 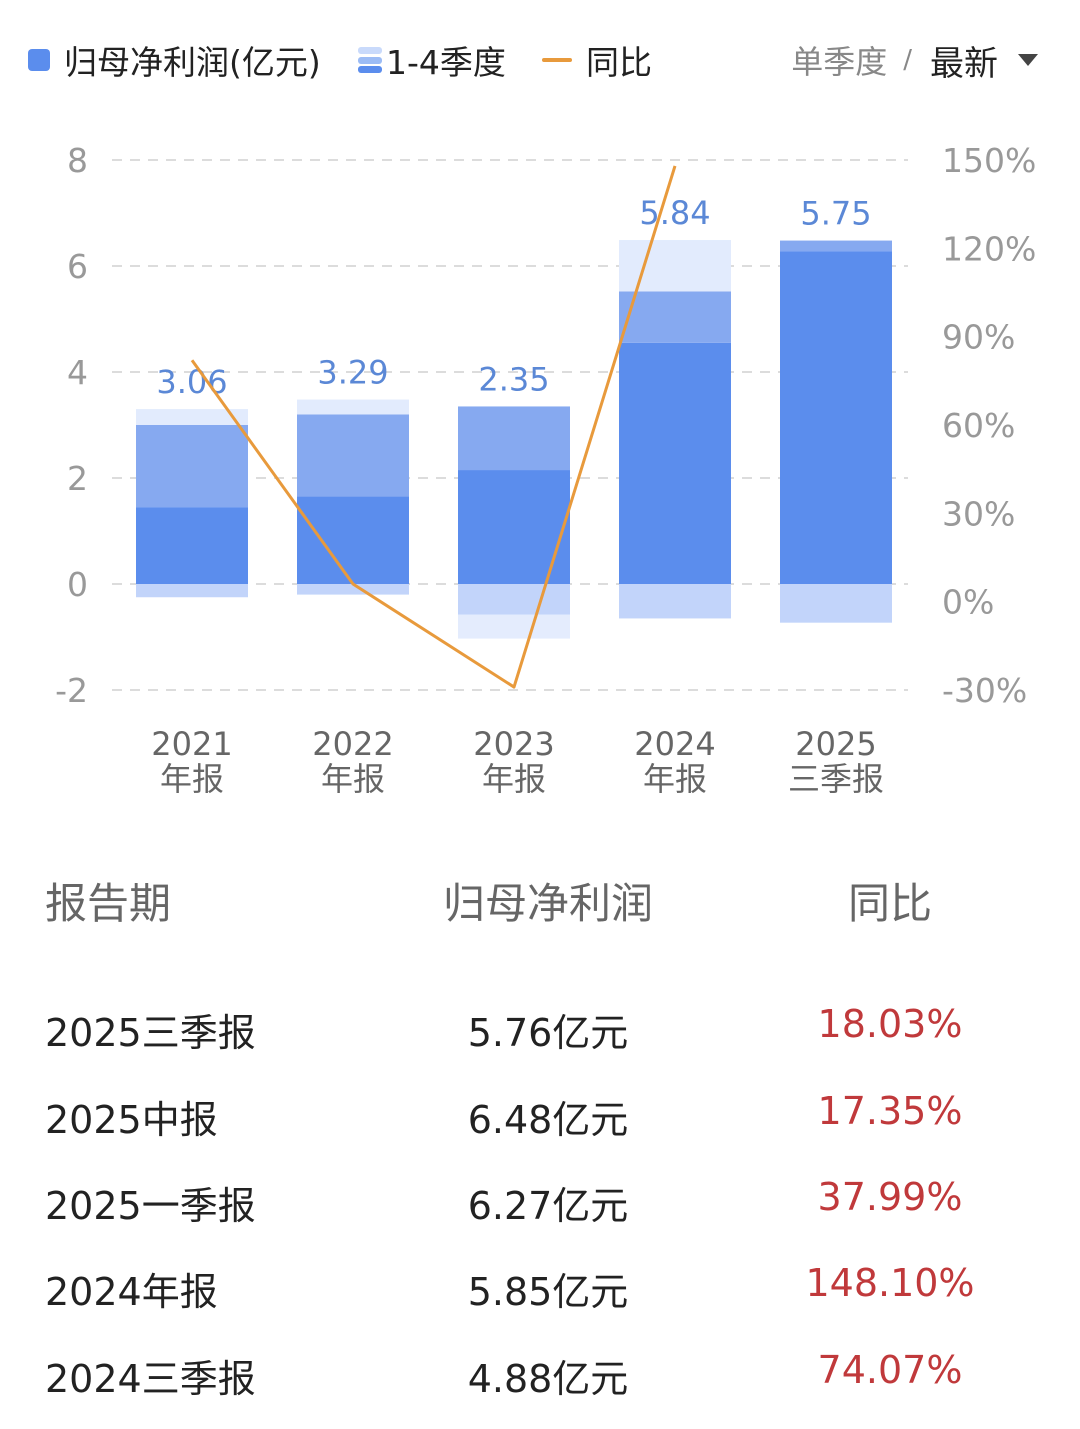 I want to click on x-tick-year-label: 2021, so click(x=191, y=744).